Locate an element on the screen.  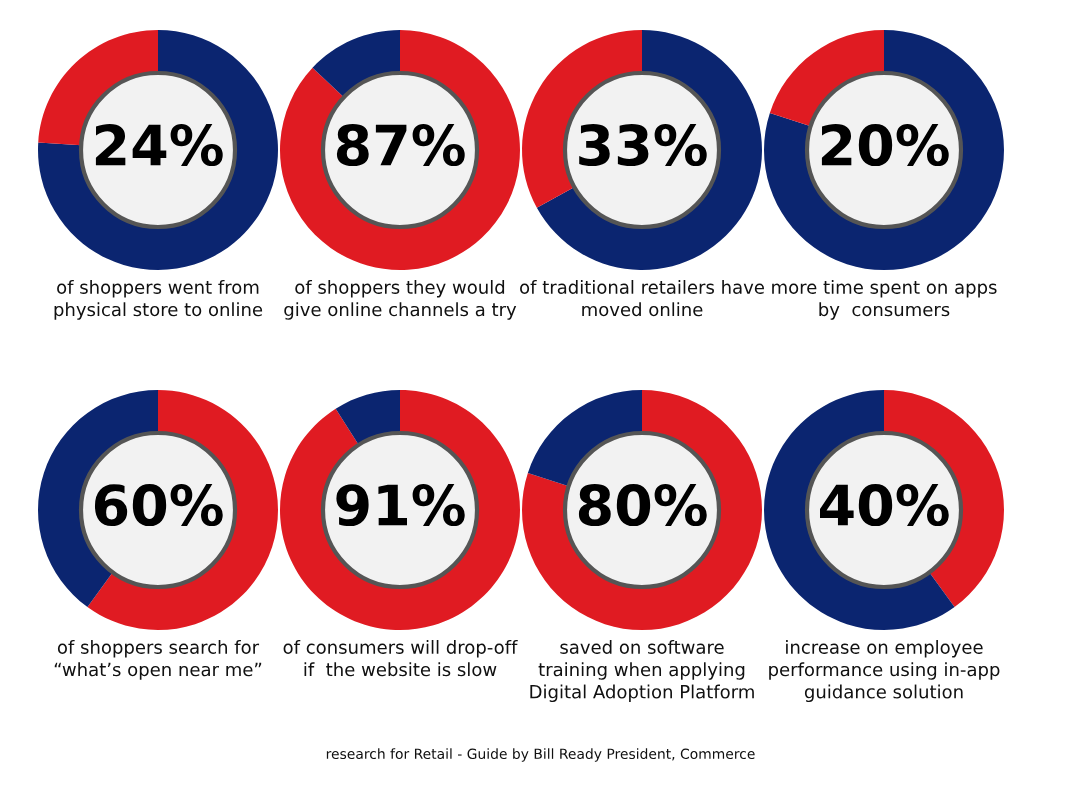
data-label: 20% is located at coordinates (885, 145).